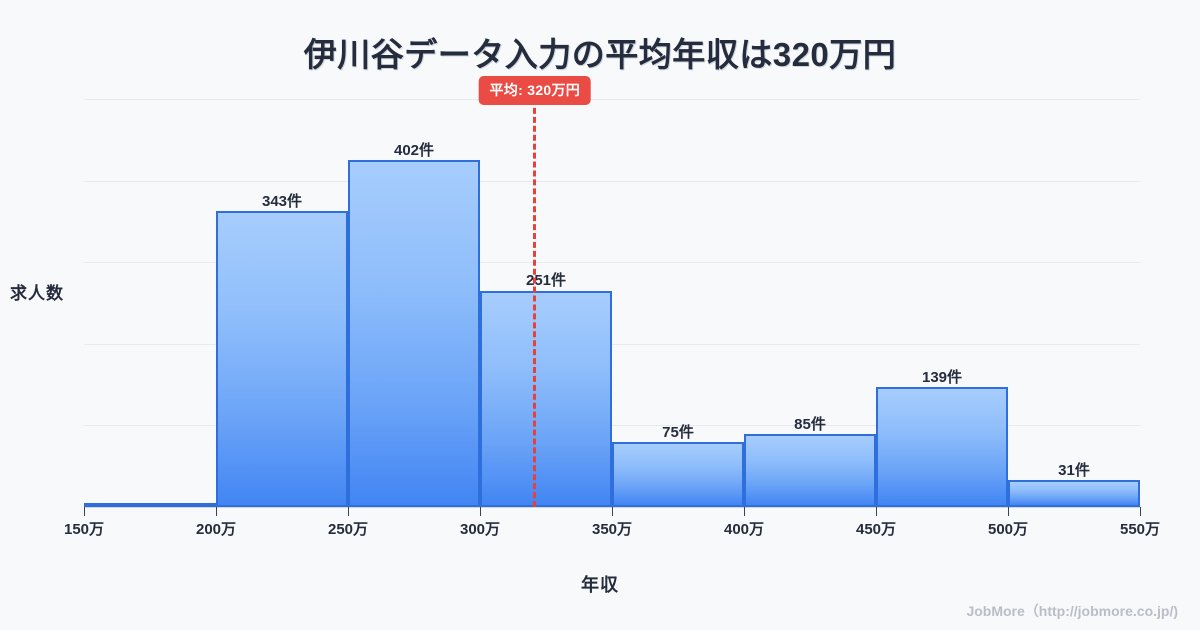 The image size is (1200, 630). Describe the element at coordinates (678, 433) in the screenshot. I see `bar-value-label: 75件` at that location.